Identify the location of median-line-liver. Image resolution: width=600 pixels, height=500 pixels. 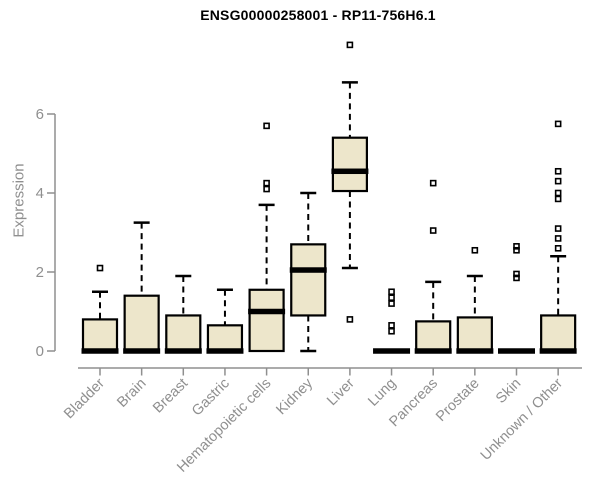
(350, 171).